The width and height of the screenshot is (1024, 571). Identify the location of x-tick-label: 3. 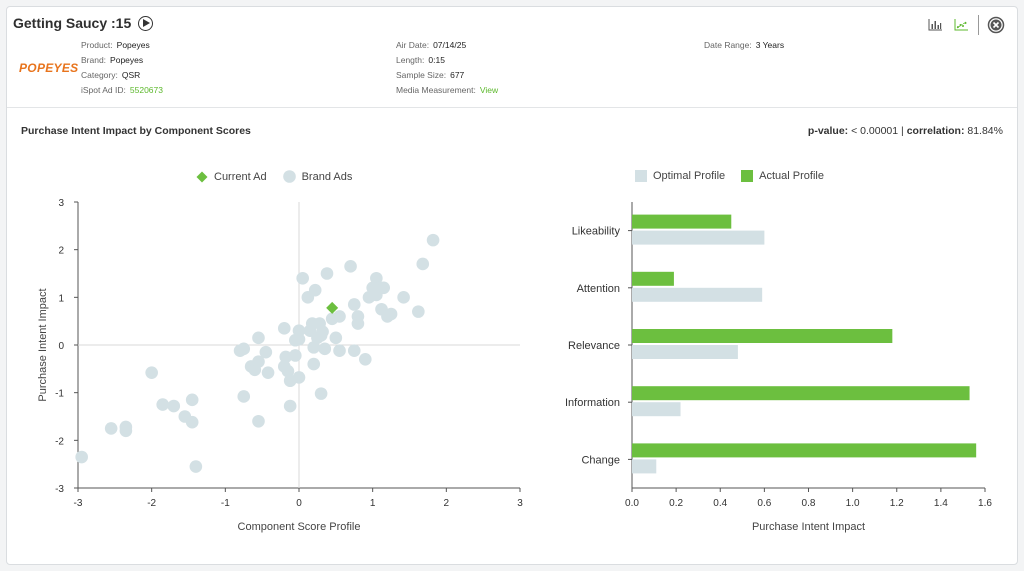
(520, 503).